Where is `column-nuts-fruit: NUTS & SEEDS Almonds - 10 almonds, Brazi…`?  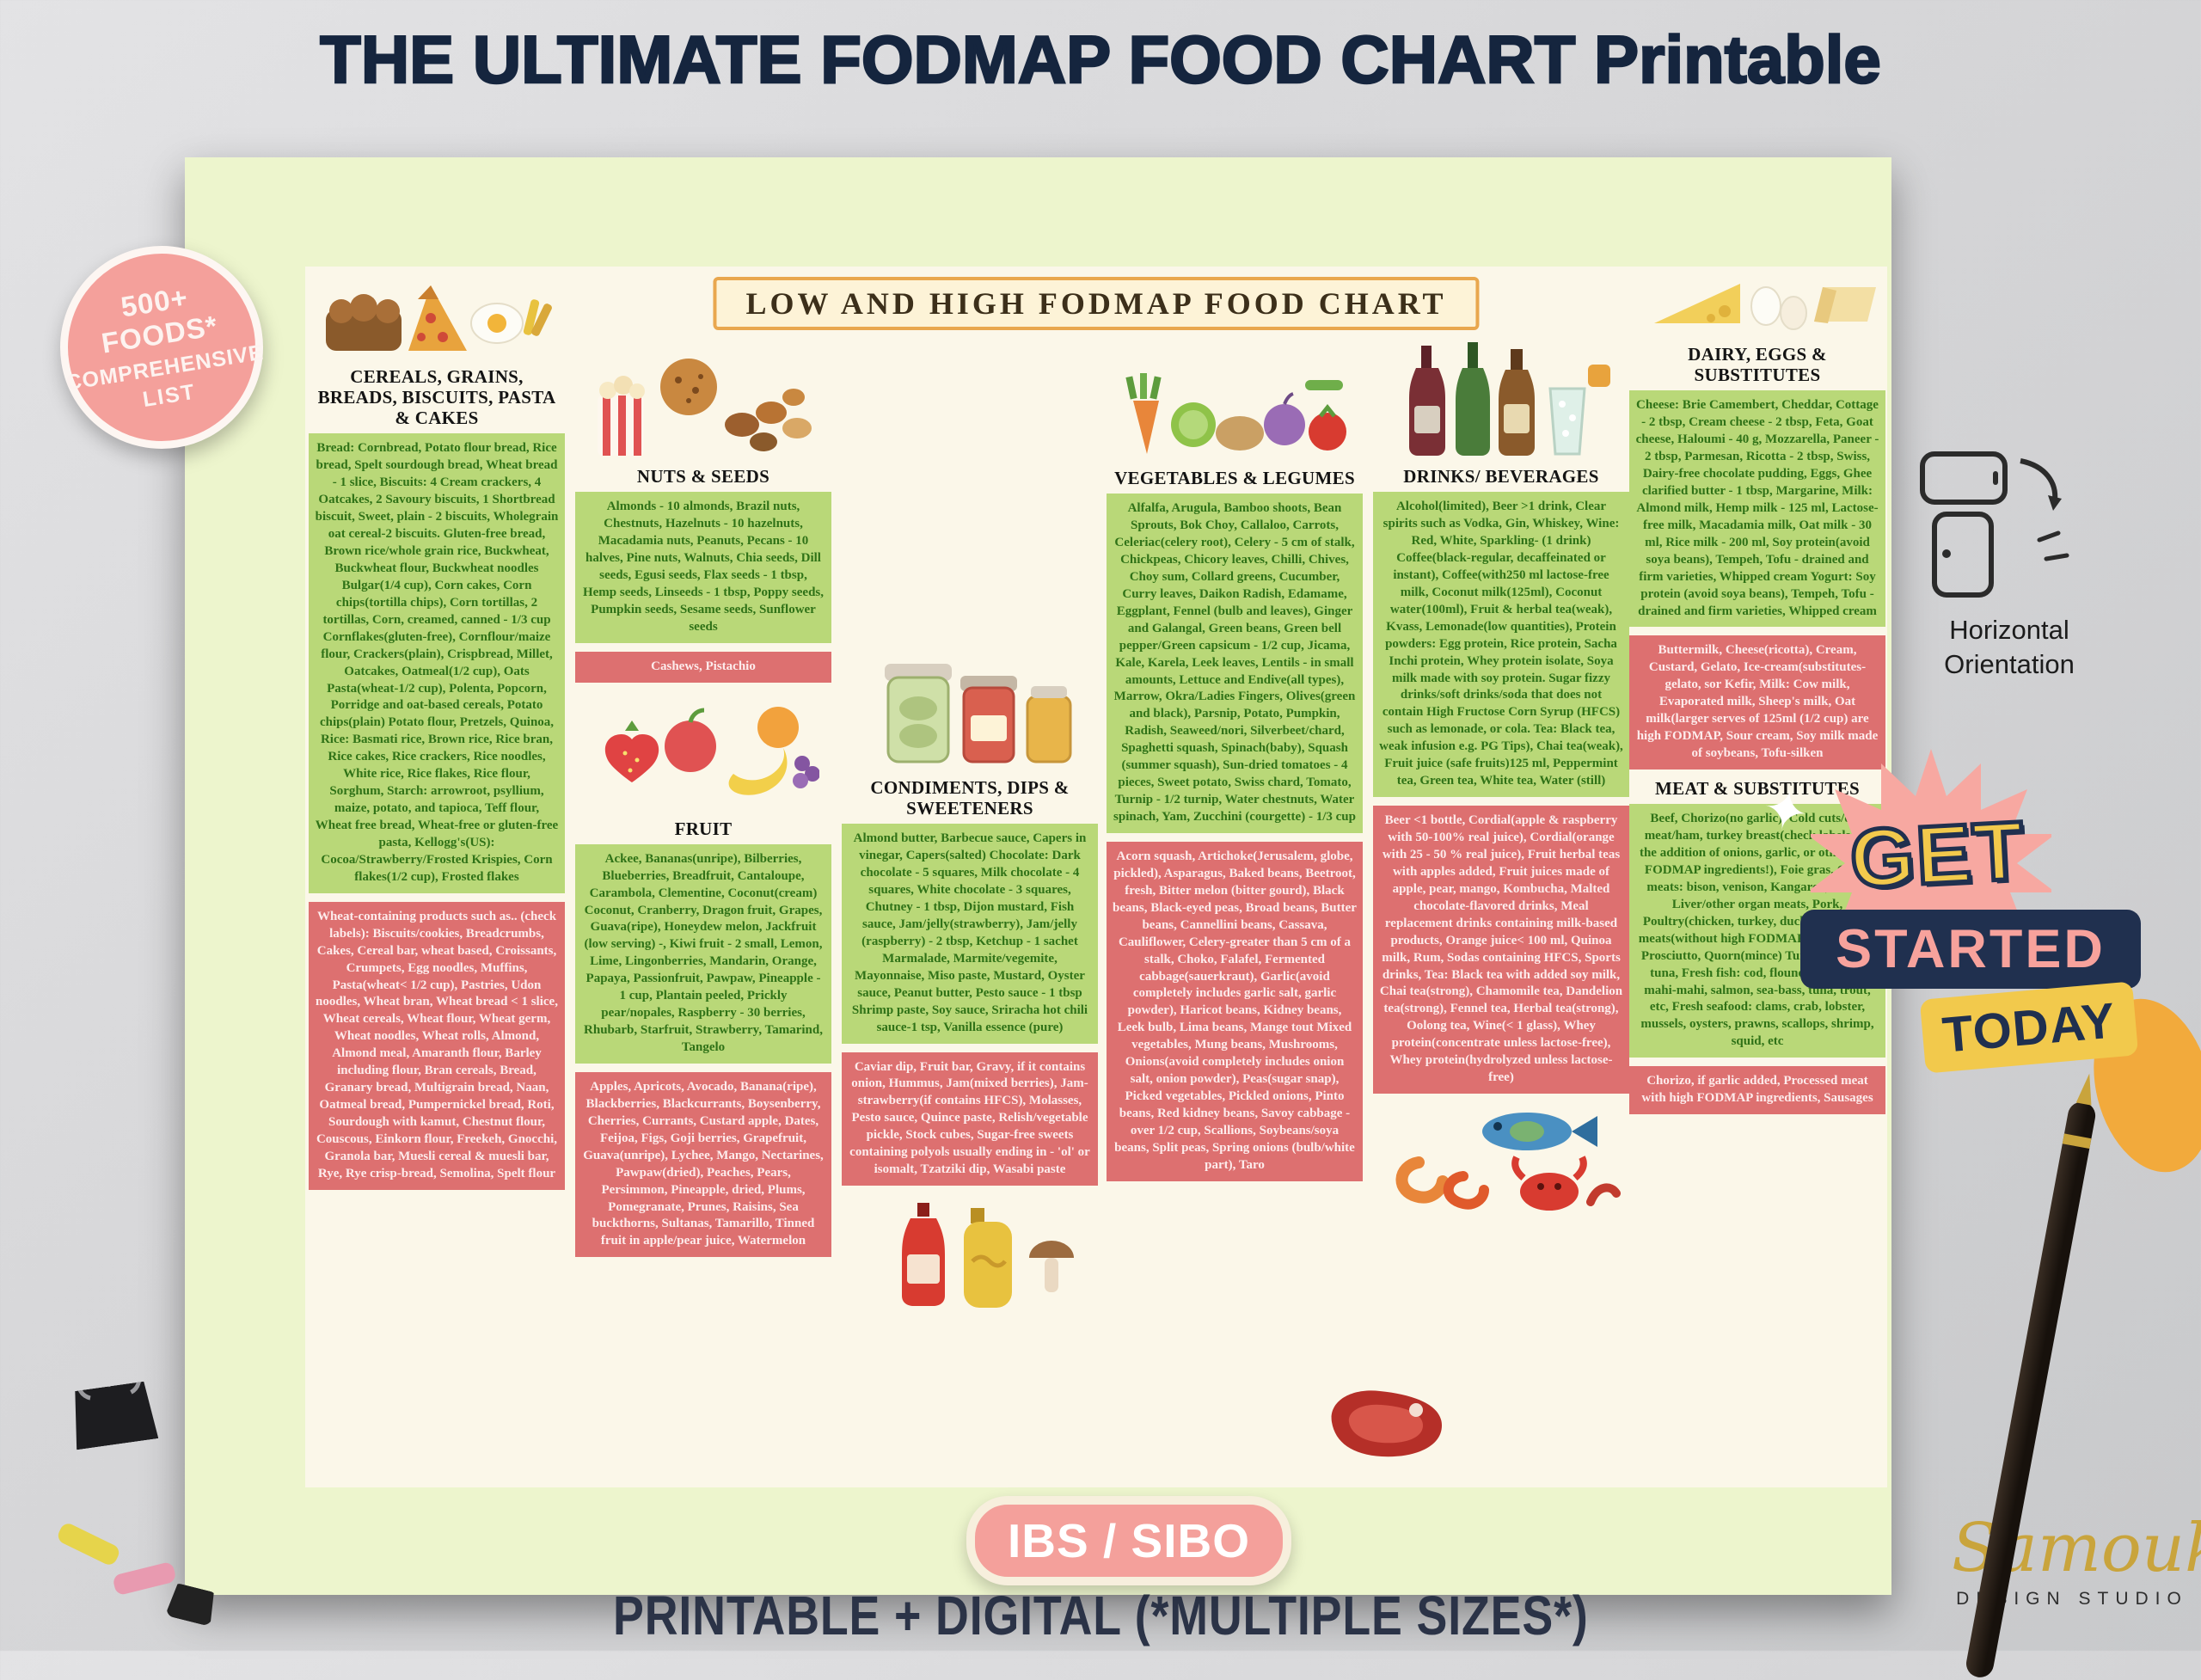 column-nuts-fruit: NUTS & SEEDS Almonds - 10 almonds, Brazi… is located at coordinates (703, 806).